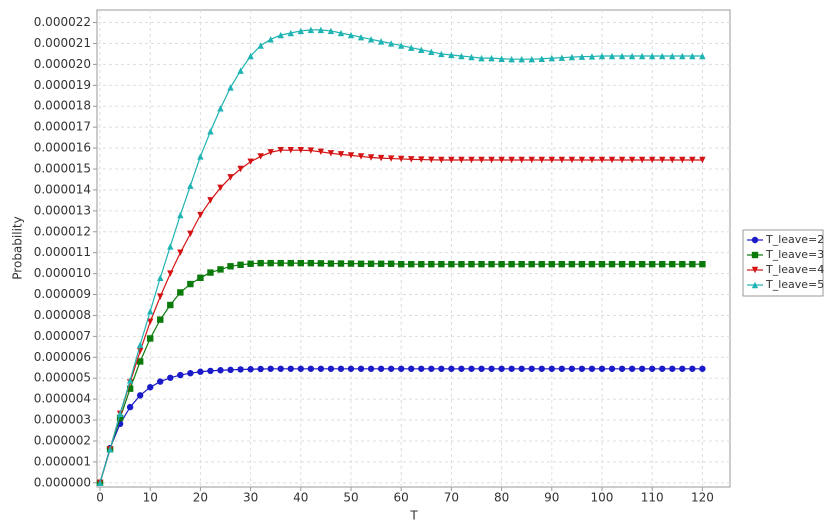 This screenshot has width=826, height=530. What do you see at coordinates (62, 461) in the screenshot?
I see `y-tick-label: 0.000001` at bounding box center [62, 461].